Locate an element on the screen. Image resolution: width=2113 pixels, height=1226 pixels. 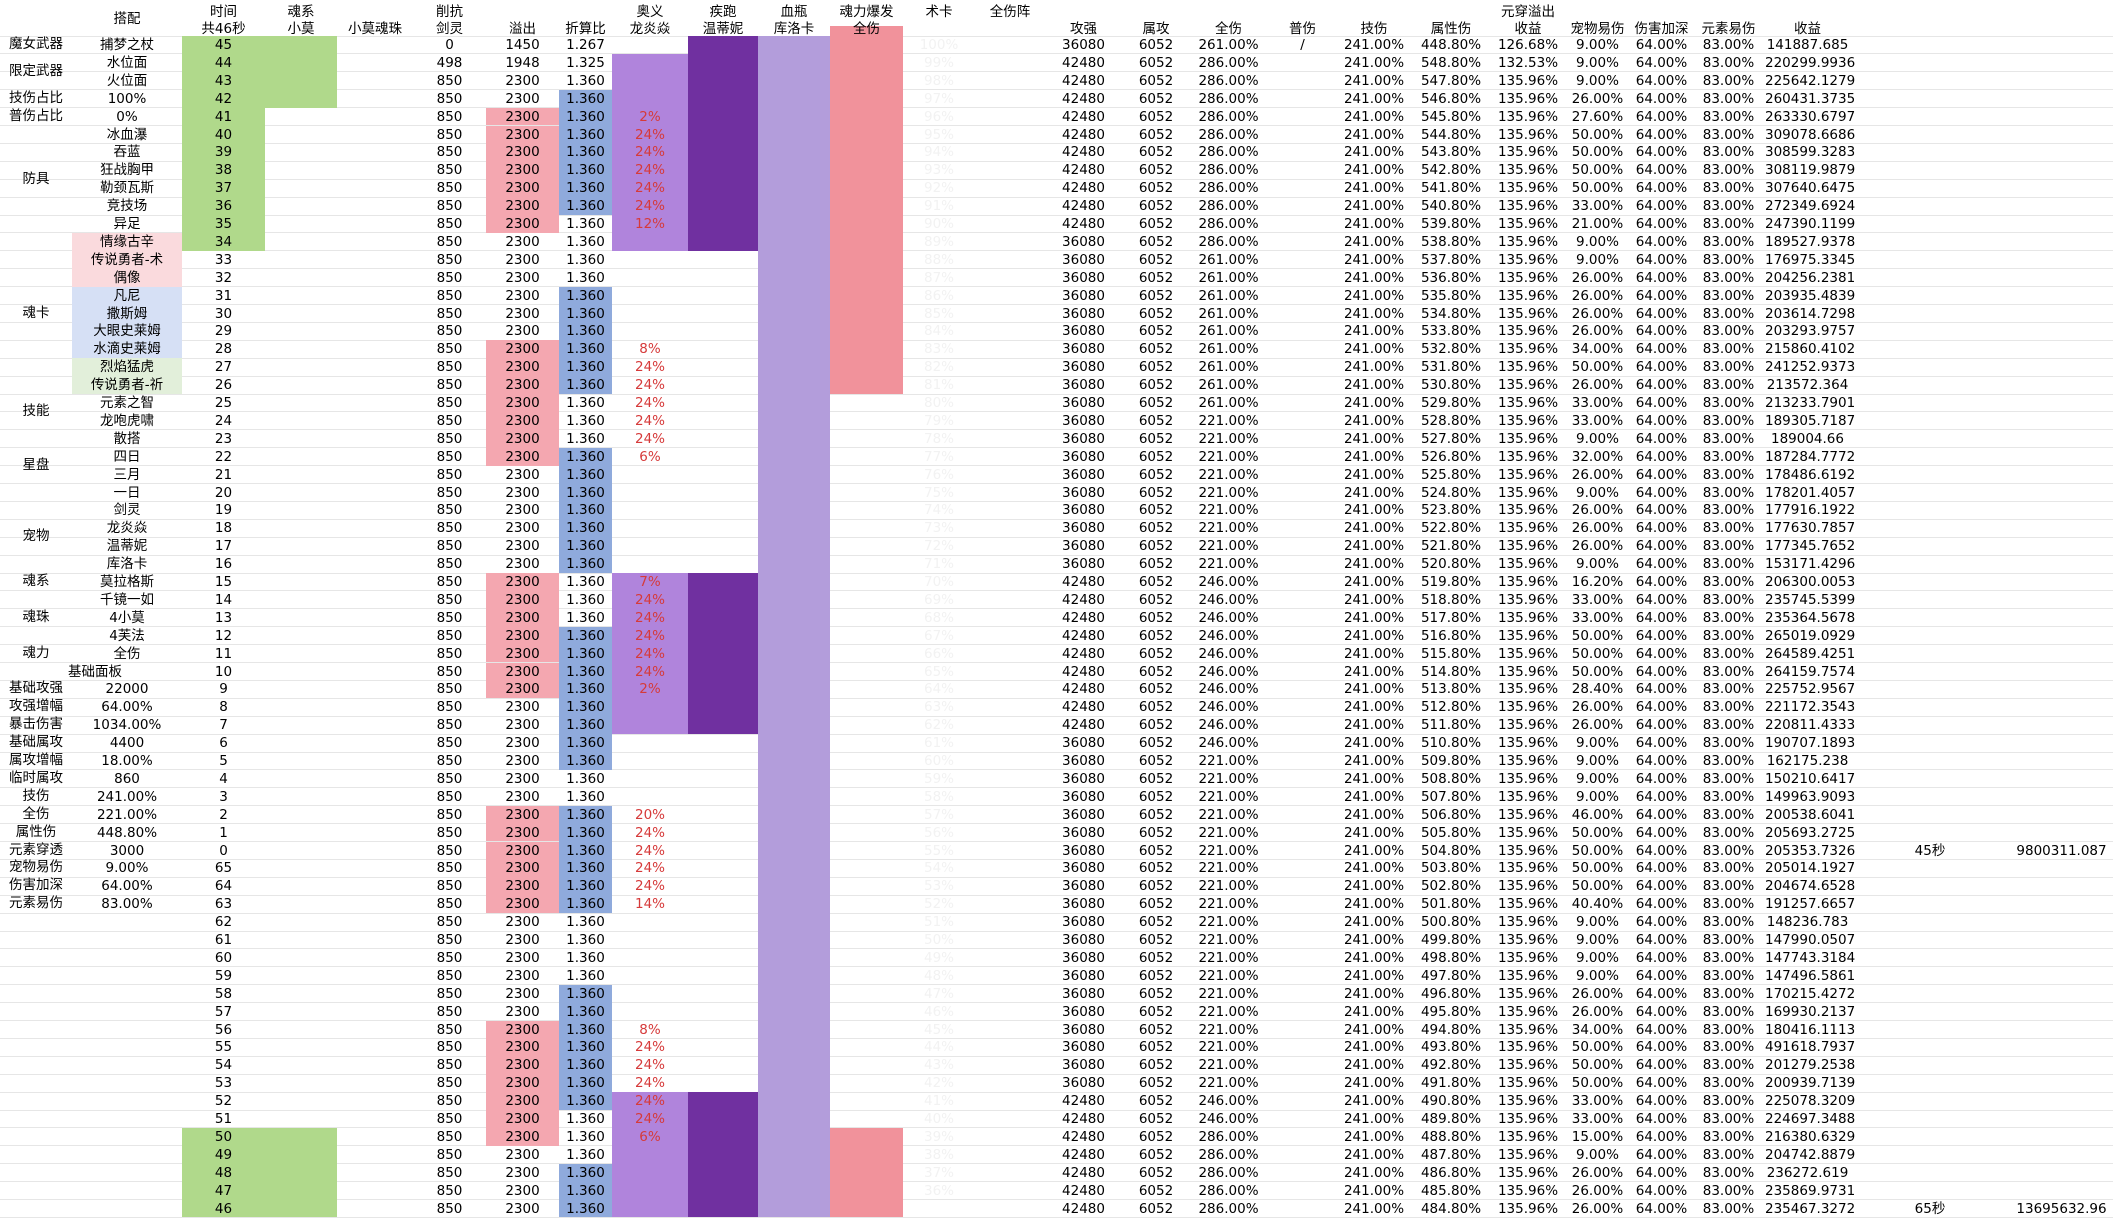
shouyi-cell: 205693.2725 is located at coordinates (1810, 832).